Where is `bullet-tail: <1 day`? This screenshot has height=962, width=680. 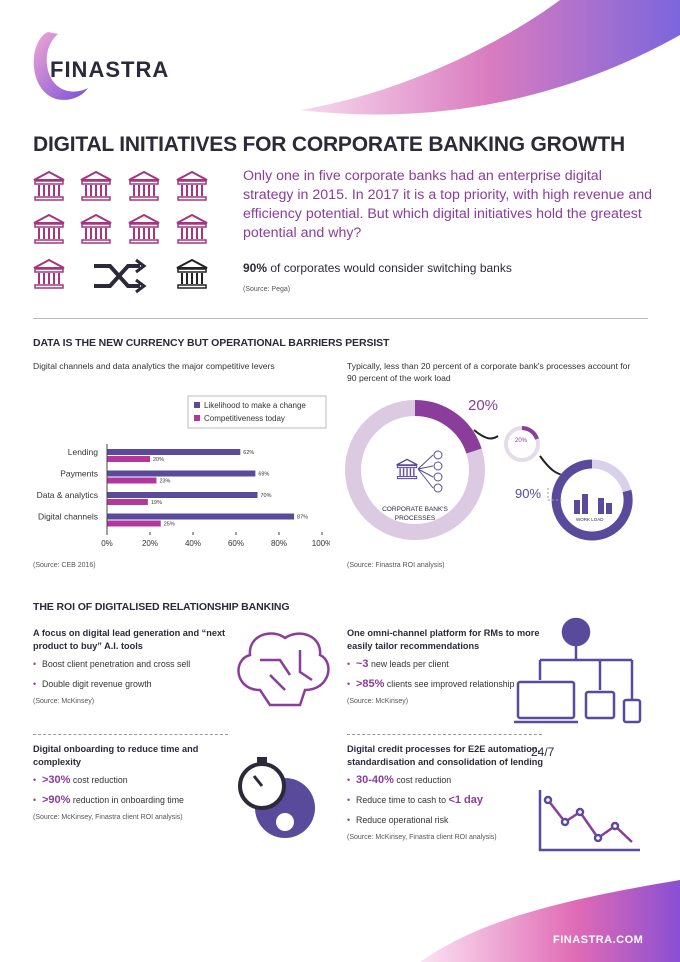 bullet-tail: <1 day is located at coordinates (465, 800).